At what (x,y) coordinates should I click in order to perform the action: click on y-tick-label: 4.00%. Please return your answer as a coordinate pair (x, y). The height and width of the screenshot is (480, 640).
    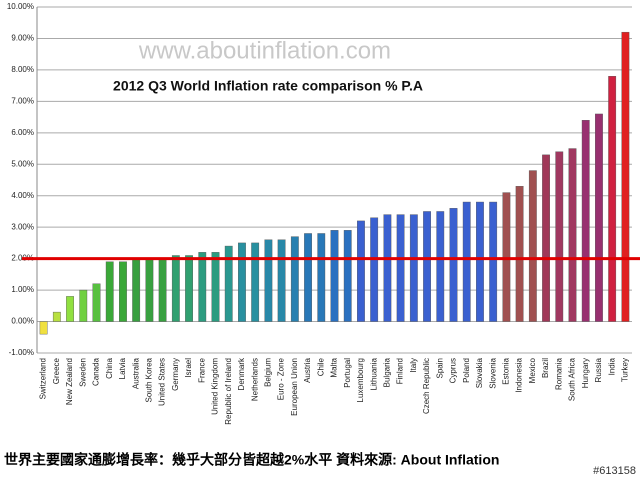
    Looking at the image, I should click on (22, 195).